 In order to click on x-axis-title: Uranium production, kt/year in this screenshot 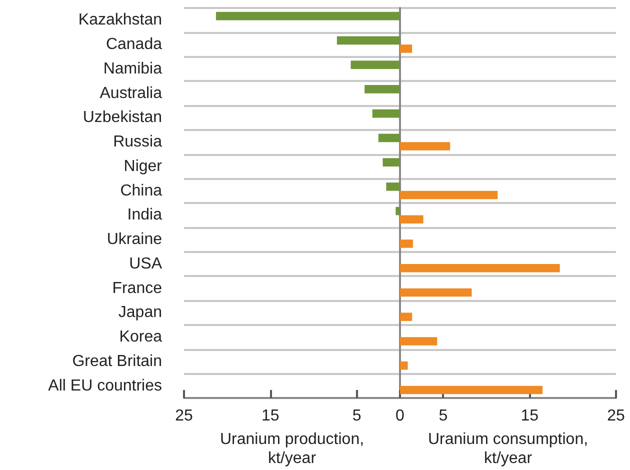, I will do `click(292, 449)`.